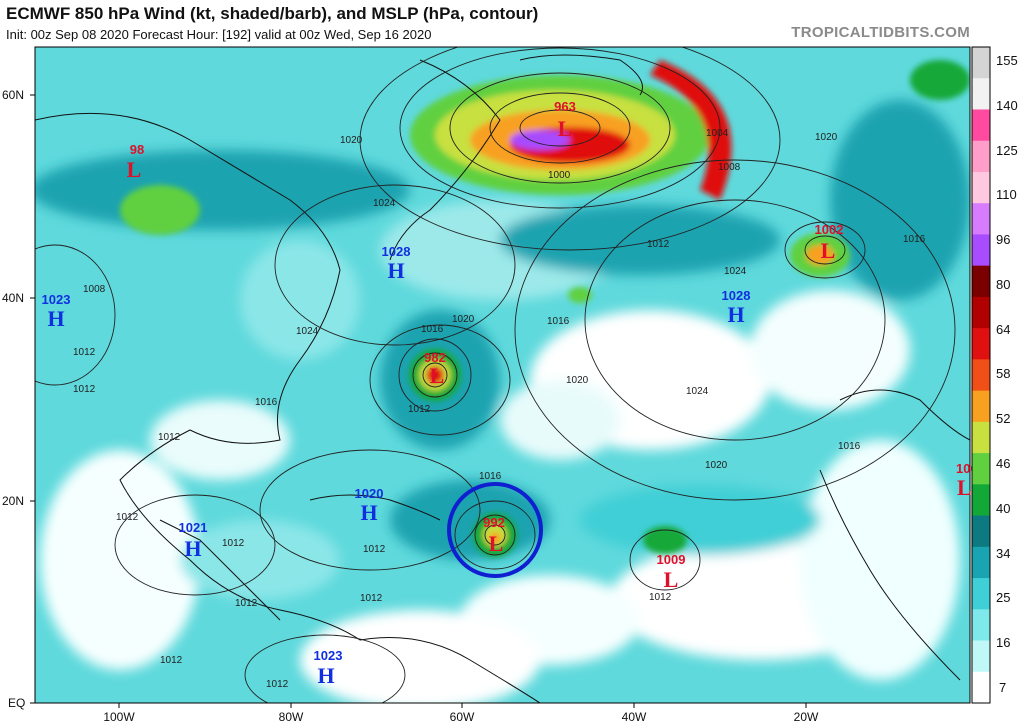 Image resolution: width=1024 pixels, height=724 pixels. I want to click on colorbar-label: 80, so click(1003, 284).